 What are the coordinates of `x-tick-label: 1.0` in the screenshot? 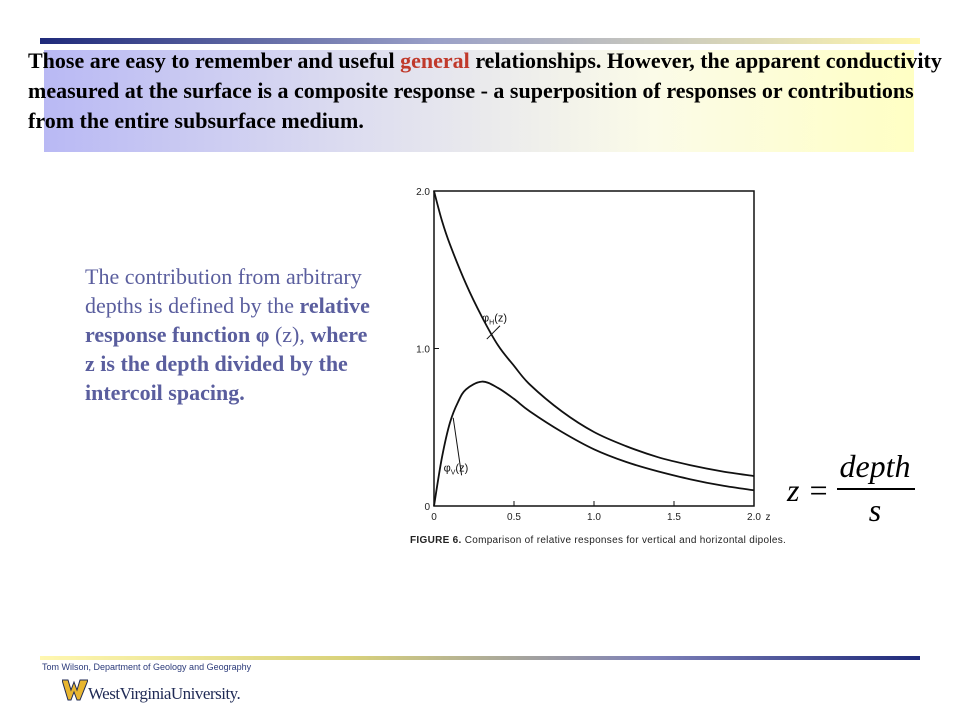 It's located at (594, 517).